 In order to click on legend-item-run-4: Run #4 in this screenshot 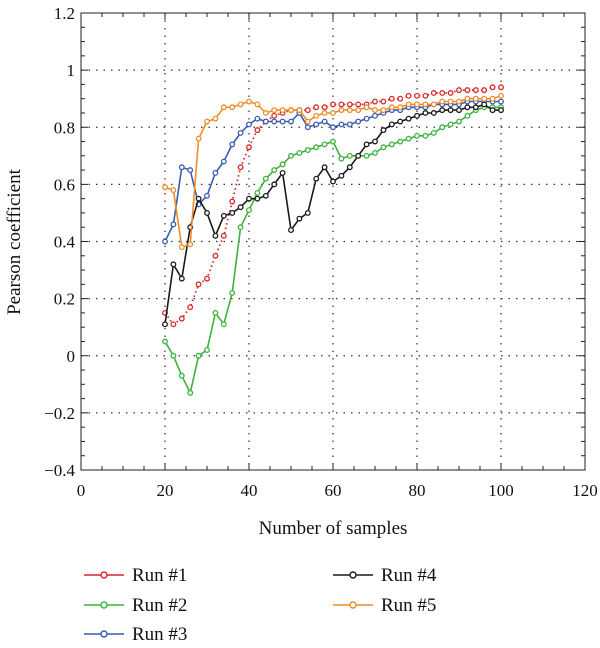, I will do `click(385, 575)`.